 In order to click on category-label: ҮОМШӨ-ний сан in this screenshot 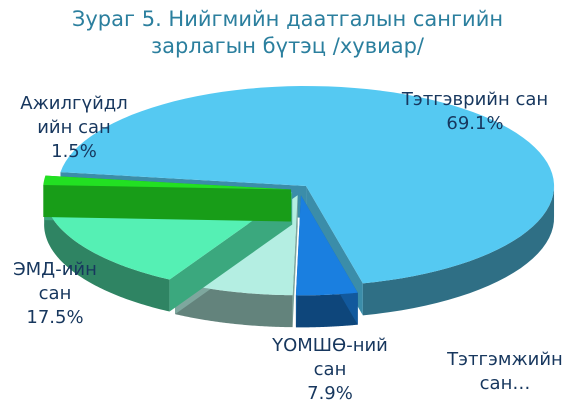, I will do `click(330, 357)`.